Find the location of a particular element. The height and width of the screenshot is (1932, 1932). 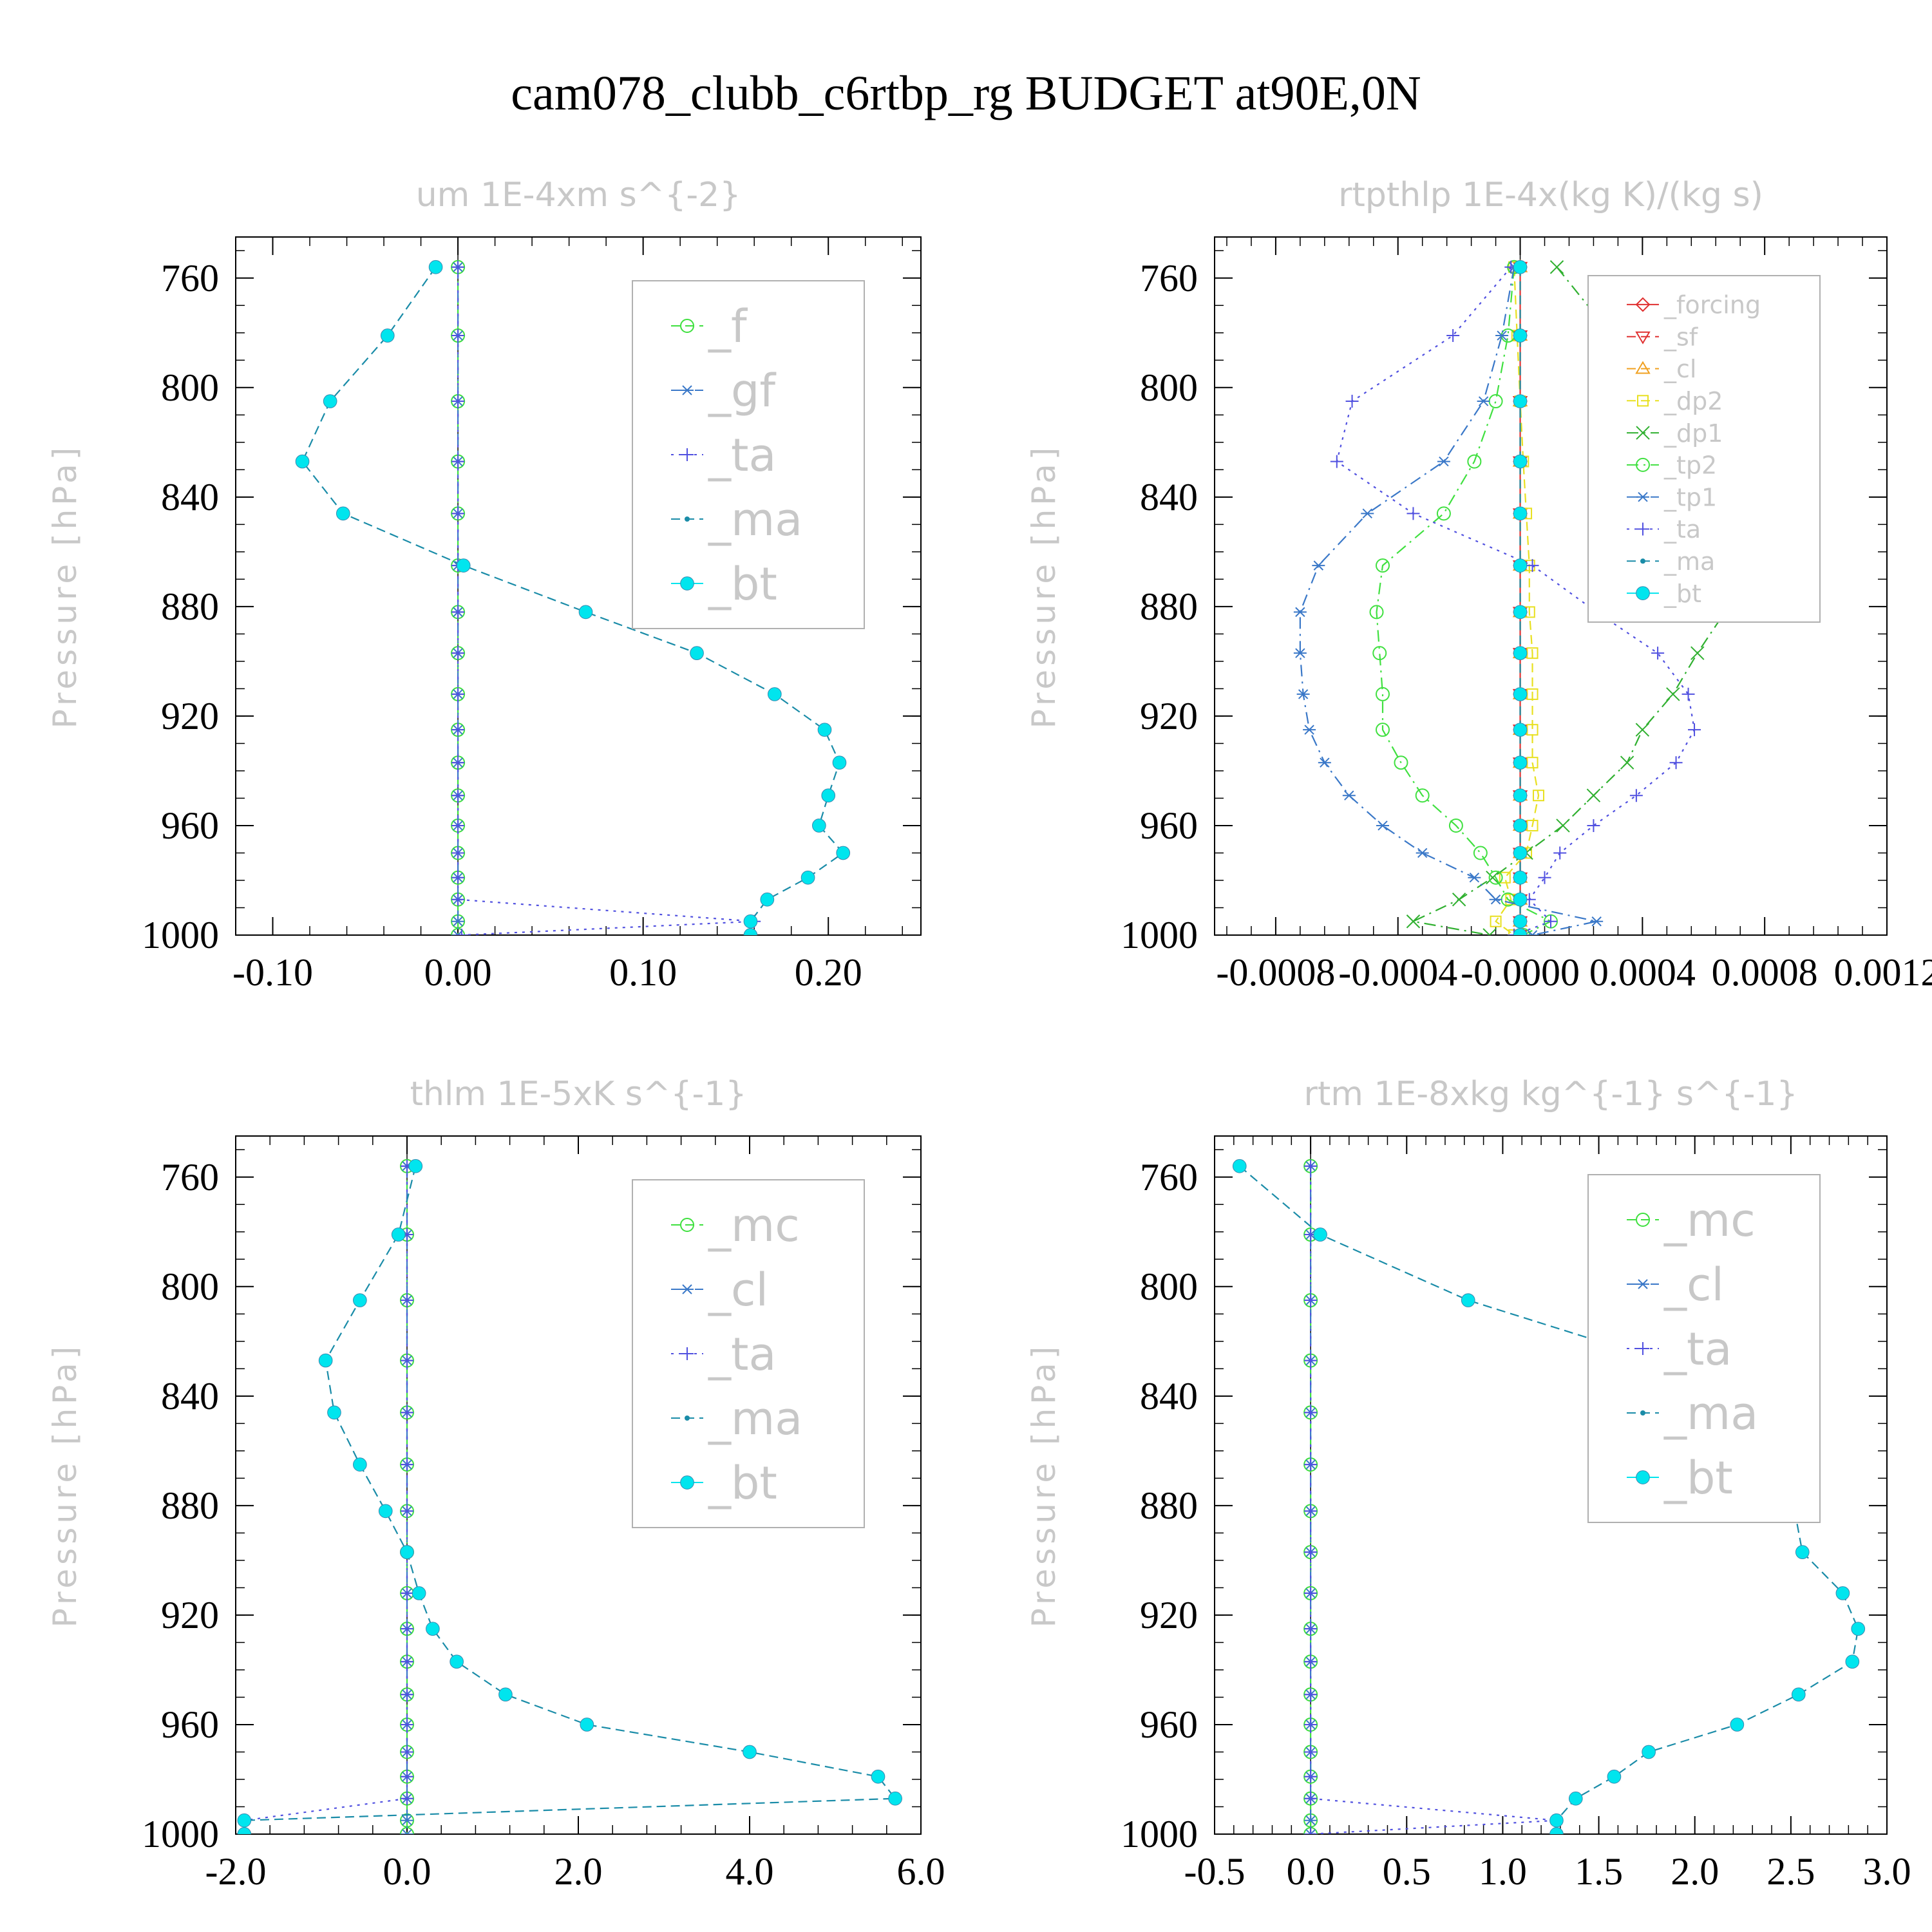

legend-item: _mc is located at coordinates (735, 1225).